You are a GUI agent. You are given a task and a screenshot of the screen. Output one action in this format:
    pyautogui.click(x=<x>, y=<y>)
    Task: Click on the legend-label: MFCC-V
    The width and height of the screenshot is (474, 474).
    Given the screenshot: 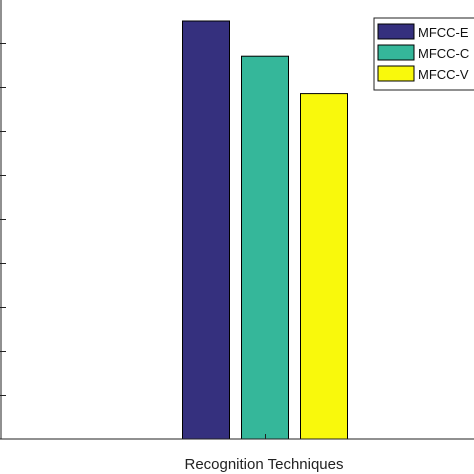 What is the action you would take?
    pyautogui.click(x=443, y=74)
    